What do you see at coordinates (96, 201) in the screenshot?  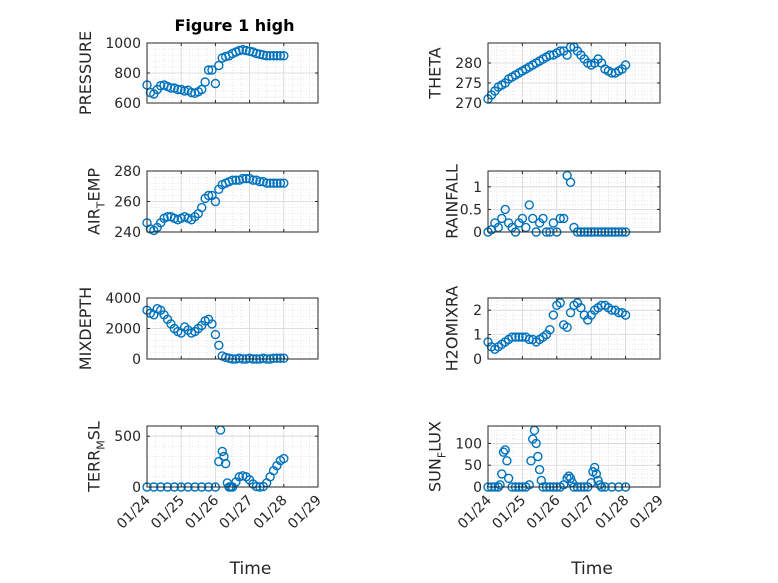 I see `y-axis-label: AIRTEMP` at bounding box center [96, 201].